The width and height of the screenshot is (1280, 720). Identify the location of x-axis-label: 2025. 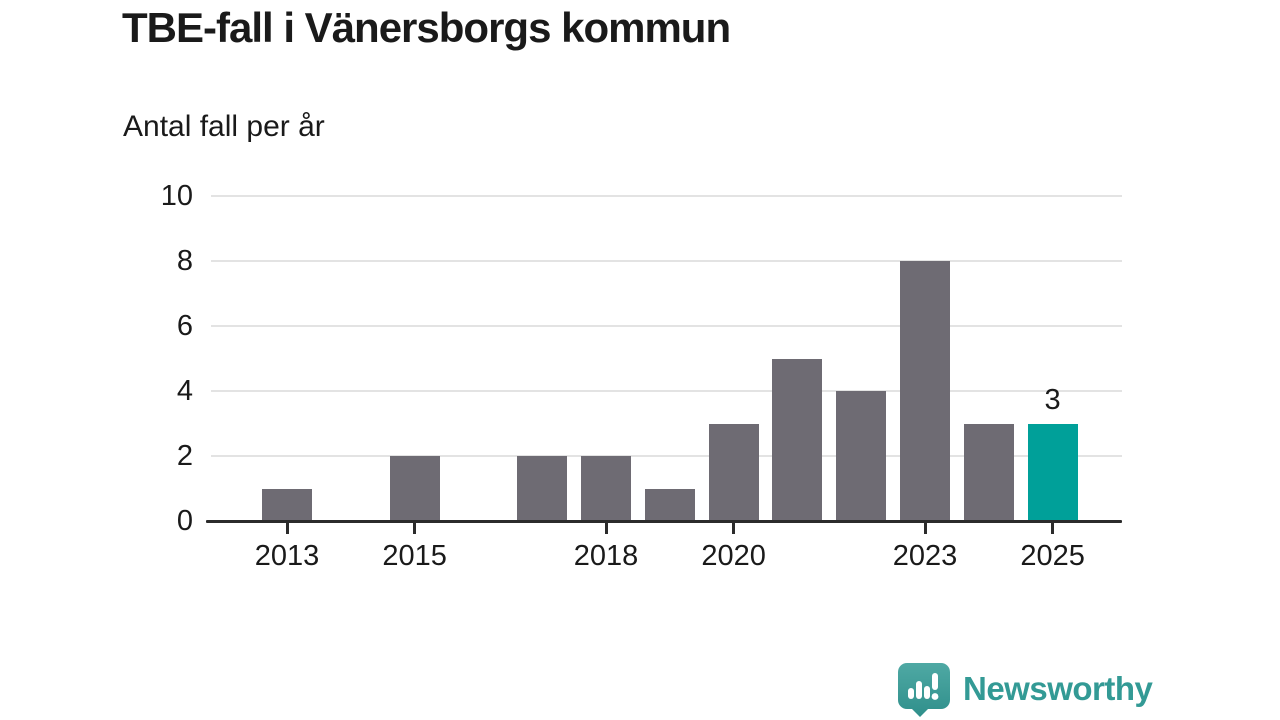
(1052, 556).